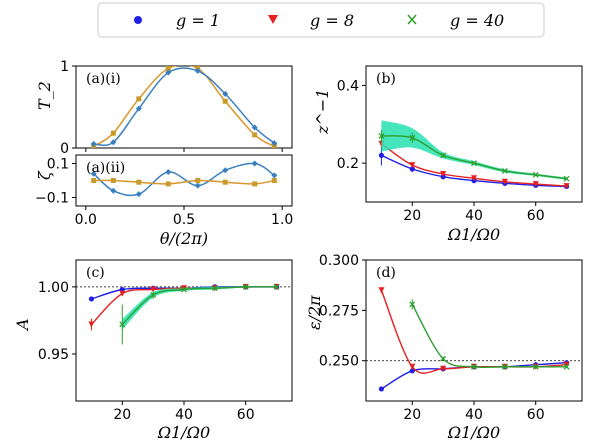 This screenshot has height=446, width=598. What do you see at coordinates (412, 415) in the screenshot?
I see `x-tick-label: 20` at bounding box center [412, 415].